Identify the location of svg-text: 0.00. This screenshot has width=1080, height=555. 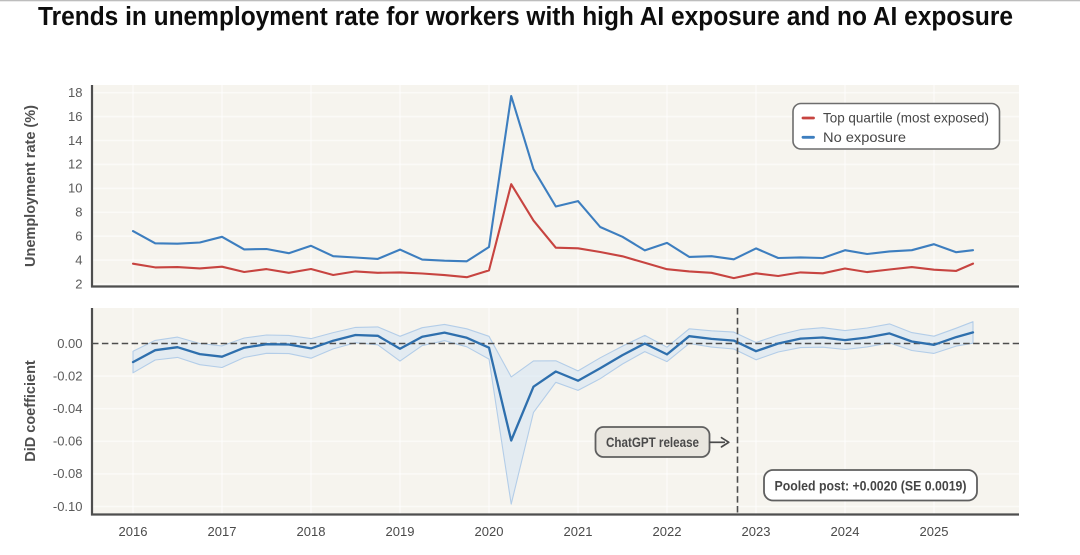
(69, 343).